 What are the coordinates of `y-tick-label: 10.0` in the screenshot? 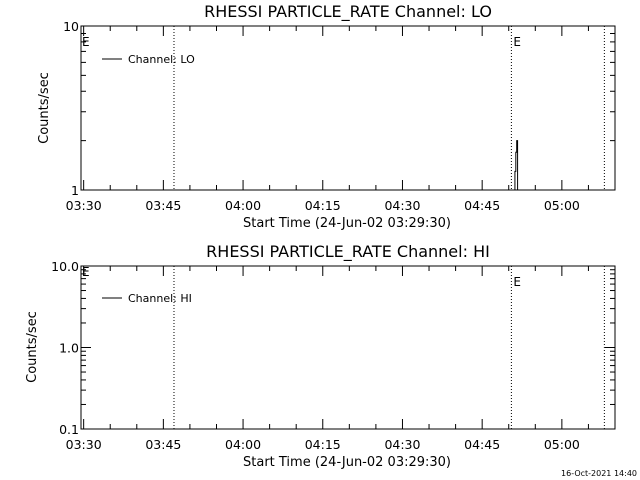 It's located at (65, 266).